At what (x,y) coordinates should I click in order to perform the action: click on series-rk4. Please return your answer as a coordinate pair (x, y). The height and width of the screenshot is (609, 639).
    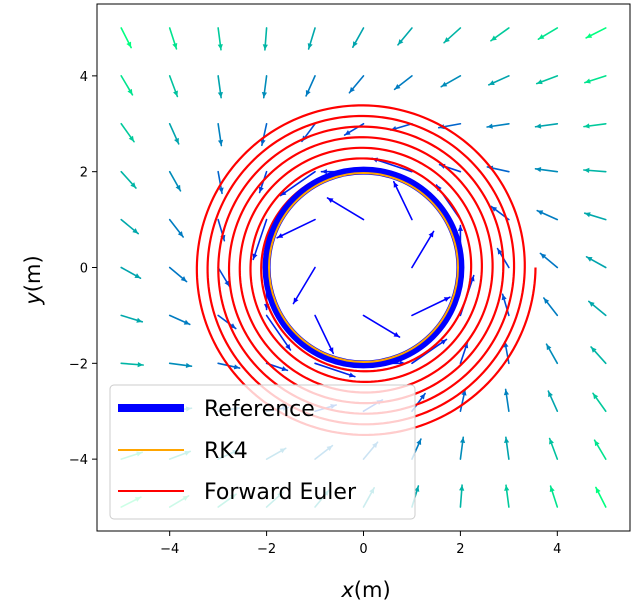
    Looking at the image, I should click on (363, 267).